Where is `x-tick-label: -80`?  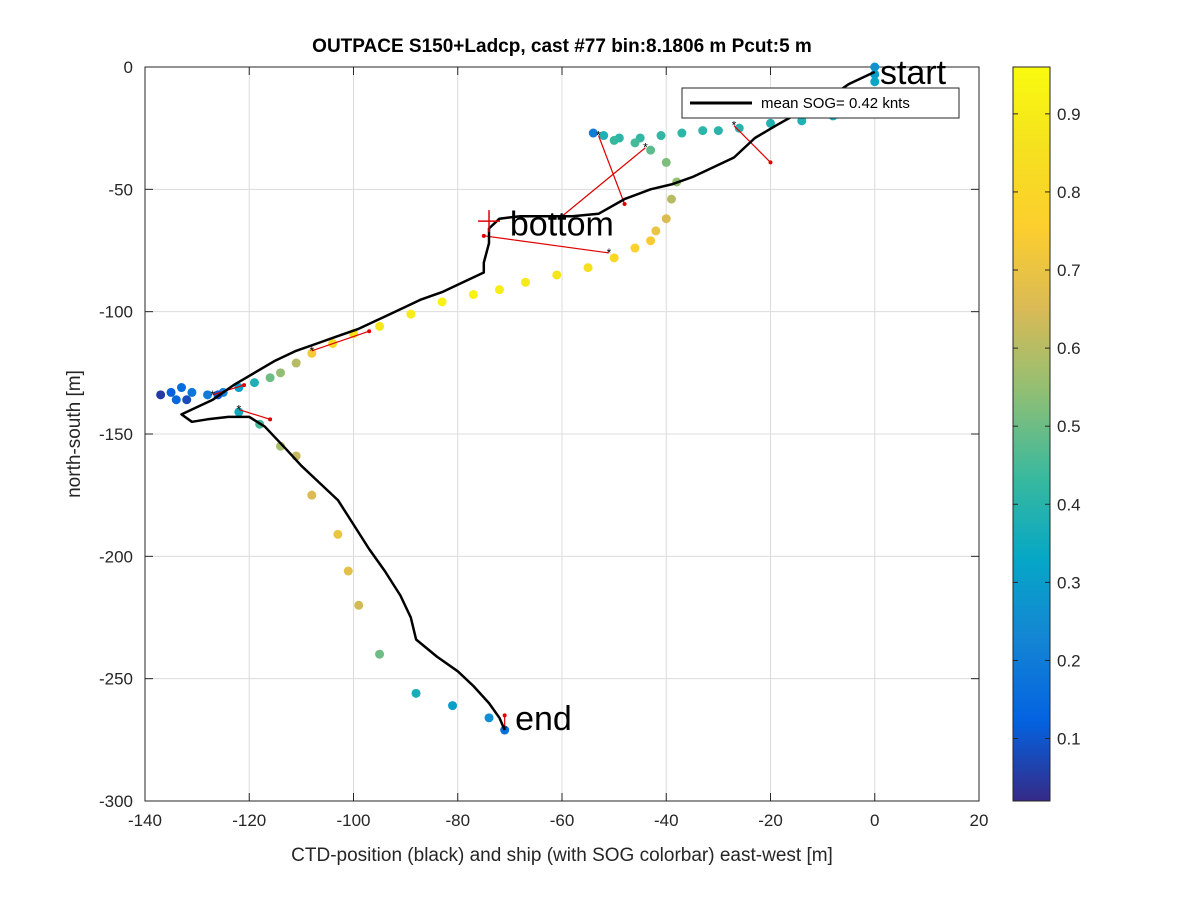 x-tick-label: -80 is located at coordinates (457, 820).